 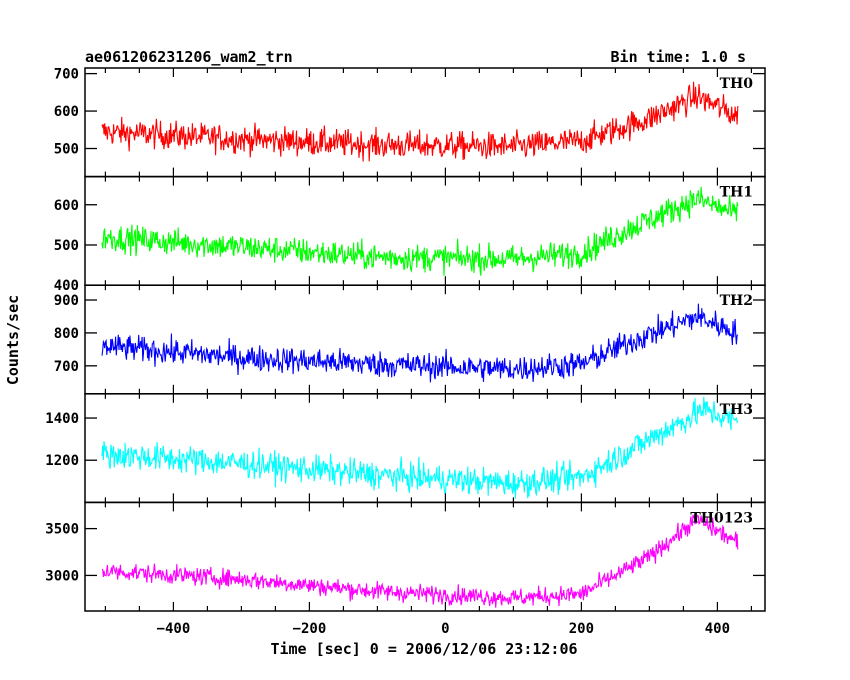 I want to click on panel-th2: 700 800 900 TH2, so click(x=410, y=339).